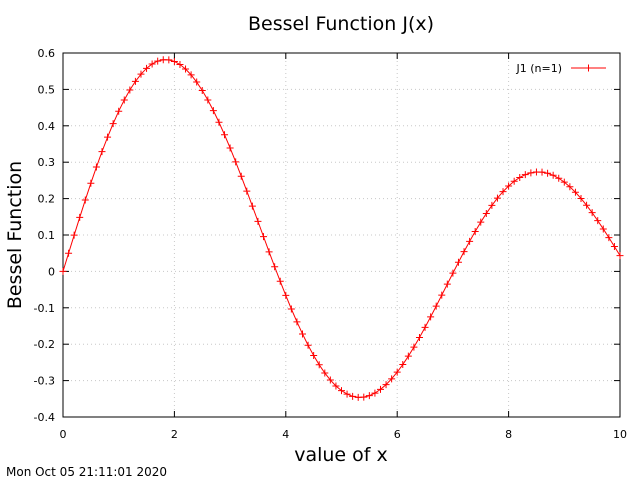 Image resolution: width=640 pixels, height=480 pixels. Describe the element at coordinates (538, 68) in the screenshot. I see `legend-label-j1: J1 (n=1)` at that location.